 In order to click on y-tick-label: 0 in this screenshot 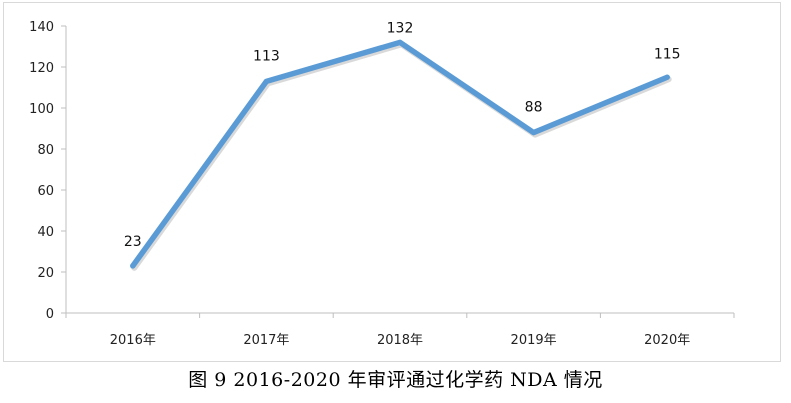, I will do `click(50, 314)`.